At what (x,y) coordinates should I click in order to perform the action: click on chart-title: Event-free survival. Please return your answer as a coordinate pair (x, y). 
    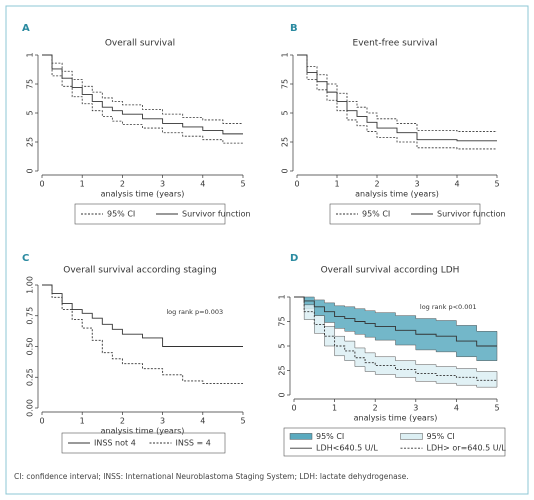
    Looking at the image, I should click on (395, 44).